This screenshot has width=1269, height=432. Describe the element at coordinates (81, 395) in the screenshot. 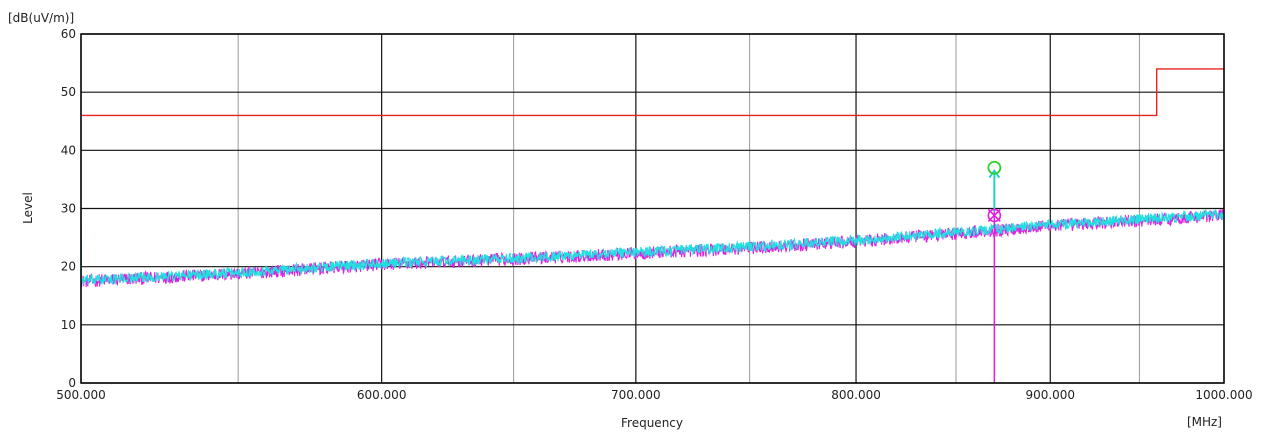

I see `x-tick-label: 500.000` at that location.